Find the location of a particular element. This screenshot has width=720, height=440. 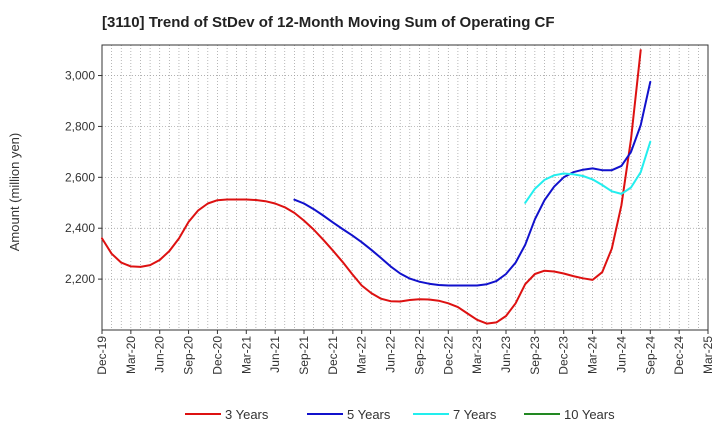

y-tick-label: 2,200 is located at coordinates (80, 279).